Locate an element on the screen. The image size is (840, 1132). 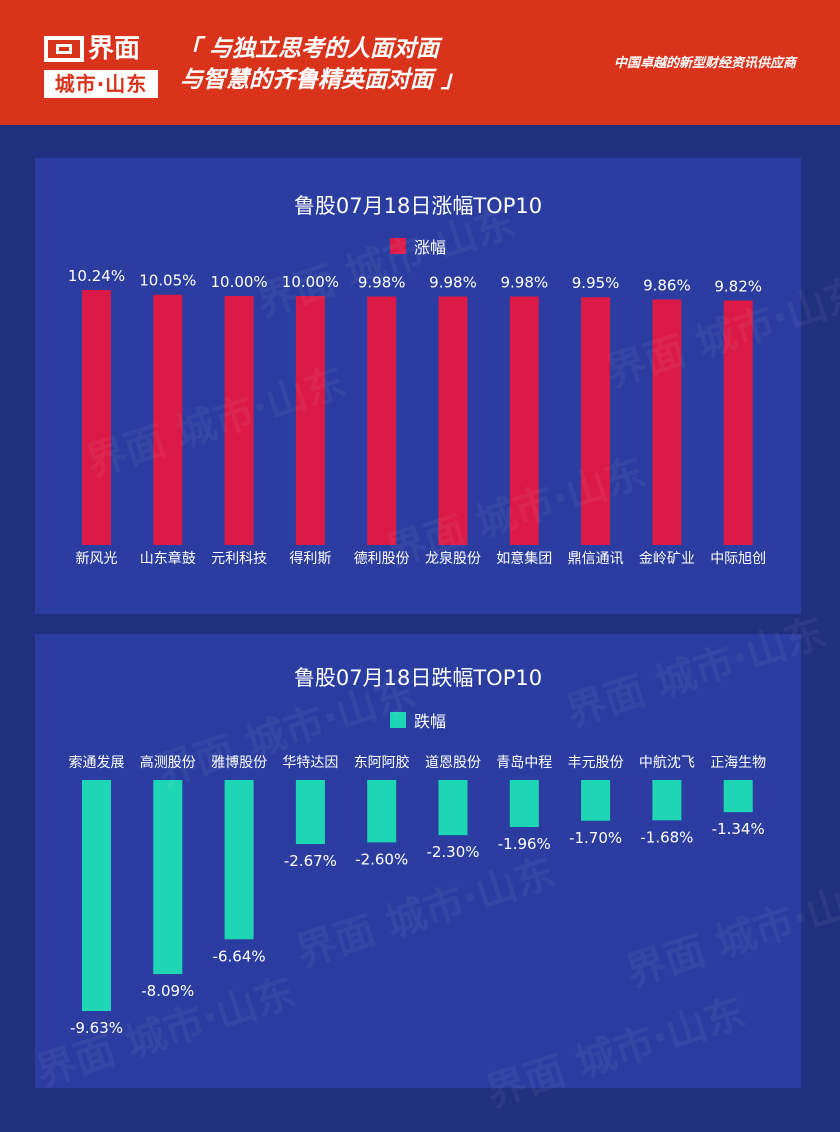
legend-label: 跌幅 is located at coordinates (430, 721).